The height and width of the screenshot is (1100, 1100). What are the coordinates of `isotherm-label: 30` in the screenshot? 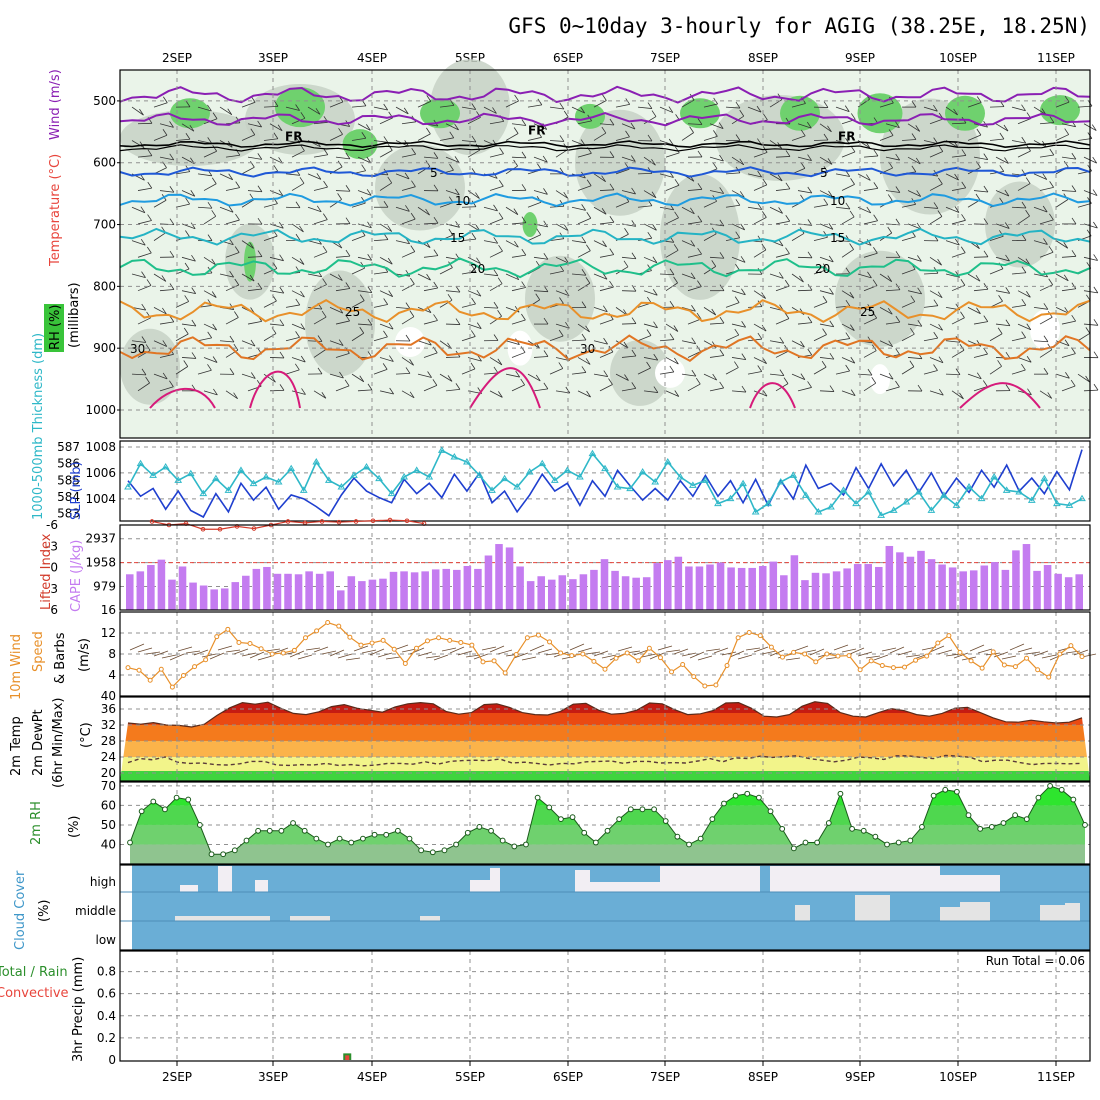 It's located at (587, 349).